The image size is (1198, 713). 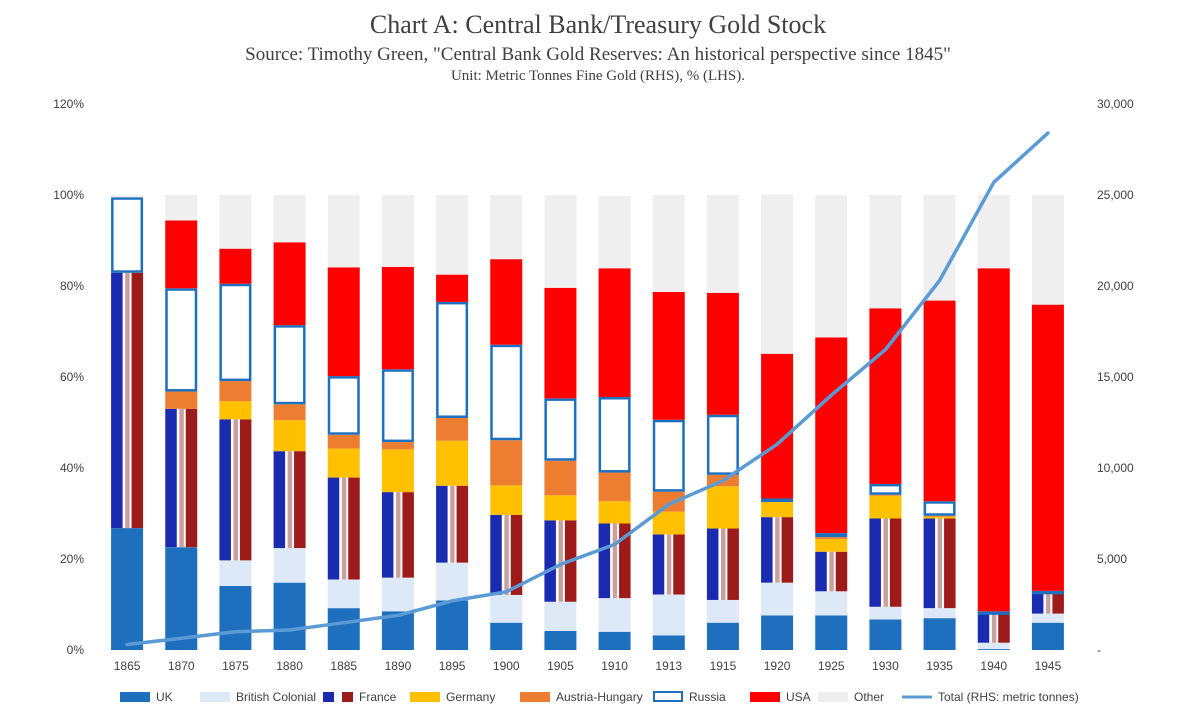 What do you see at coordinates (869, 697) in the screenshot?
I see `legend-label: Other` at bounding box center [869, 697].